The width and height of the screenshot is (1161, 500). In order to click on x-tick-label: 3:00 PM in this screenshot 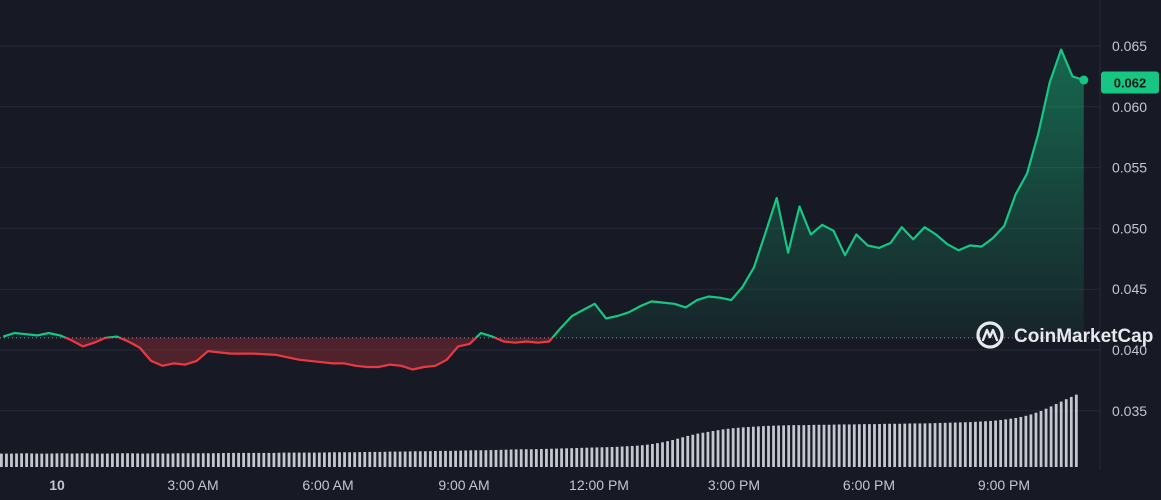, I will do `click(734, 485)`.